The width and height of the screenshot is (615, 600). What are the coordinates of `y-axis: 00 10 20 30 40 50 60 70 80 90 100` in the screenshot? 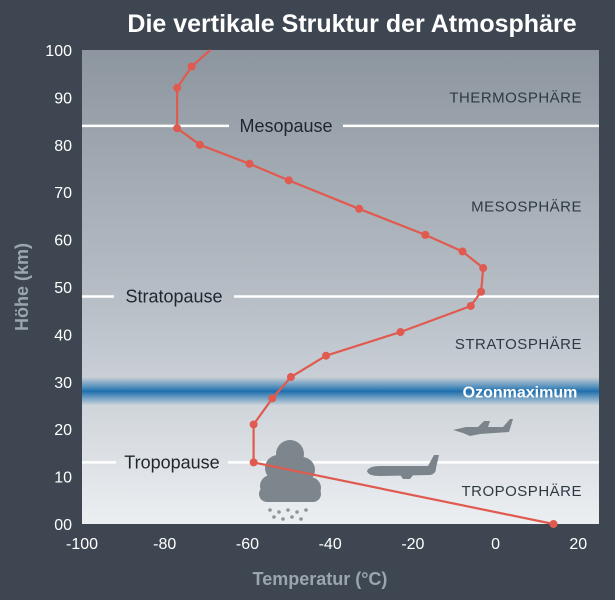 It's located at (58, 288).